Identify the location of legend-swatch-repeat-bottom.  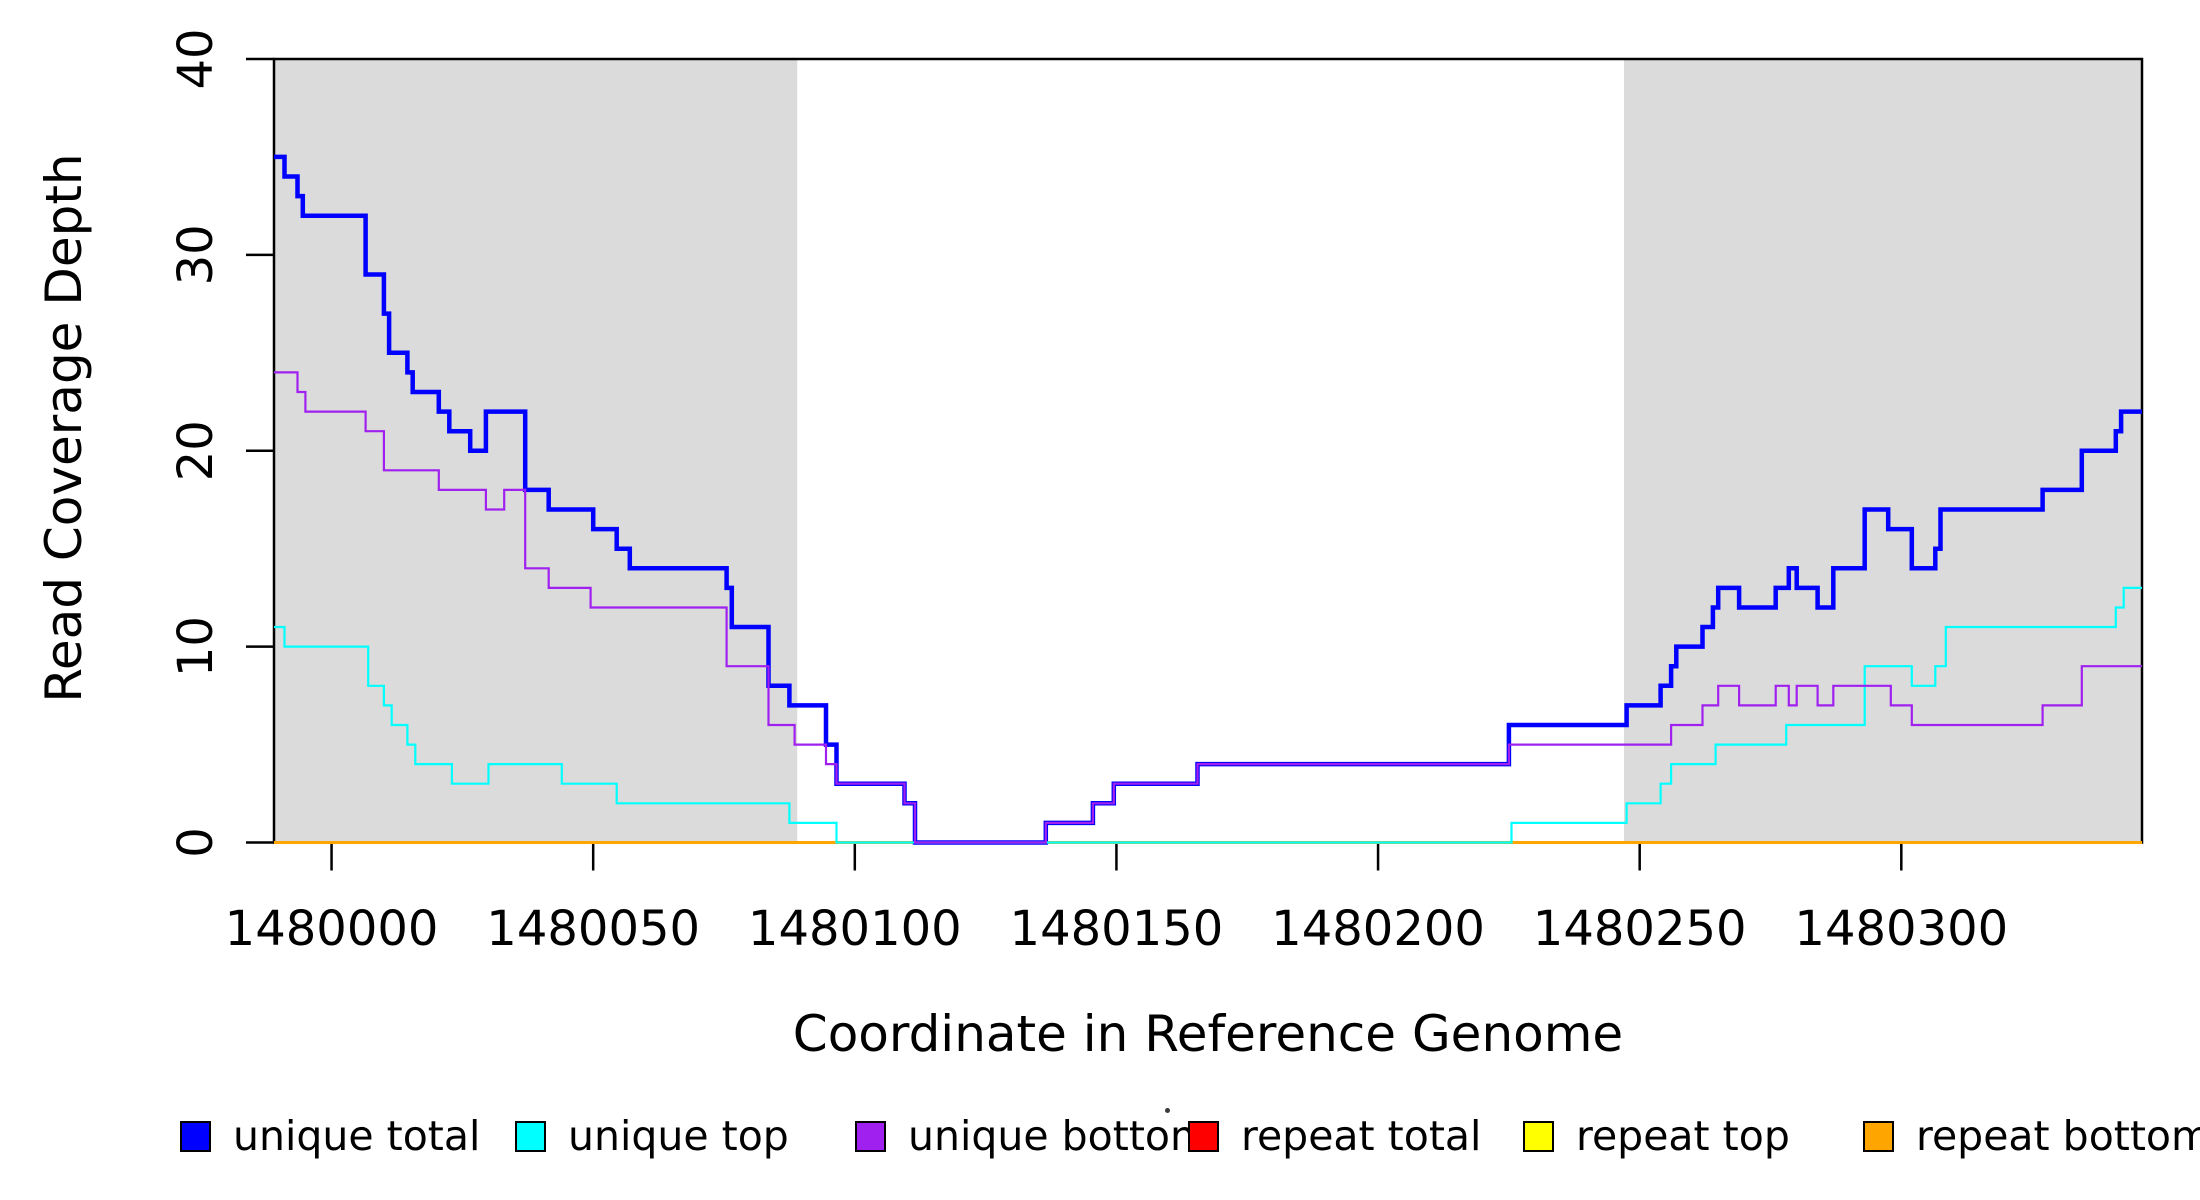
(1878, 1136).